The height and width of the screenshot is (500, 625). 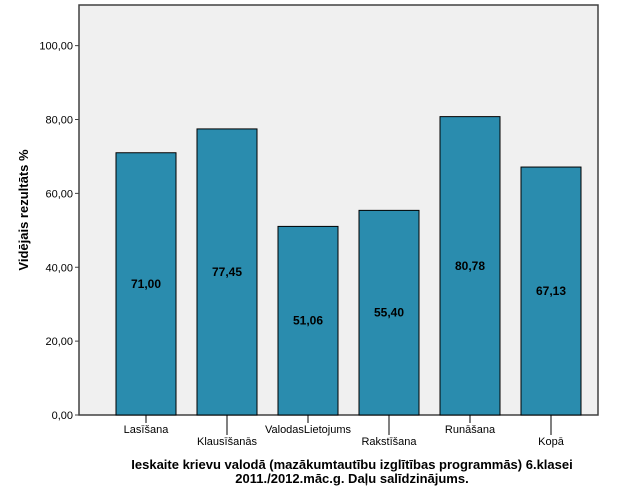 I want to click on x-tick-label: Klausīšanās, so click(x=227, y=442).